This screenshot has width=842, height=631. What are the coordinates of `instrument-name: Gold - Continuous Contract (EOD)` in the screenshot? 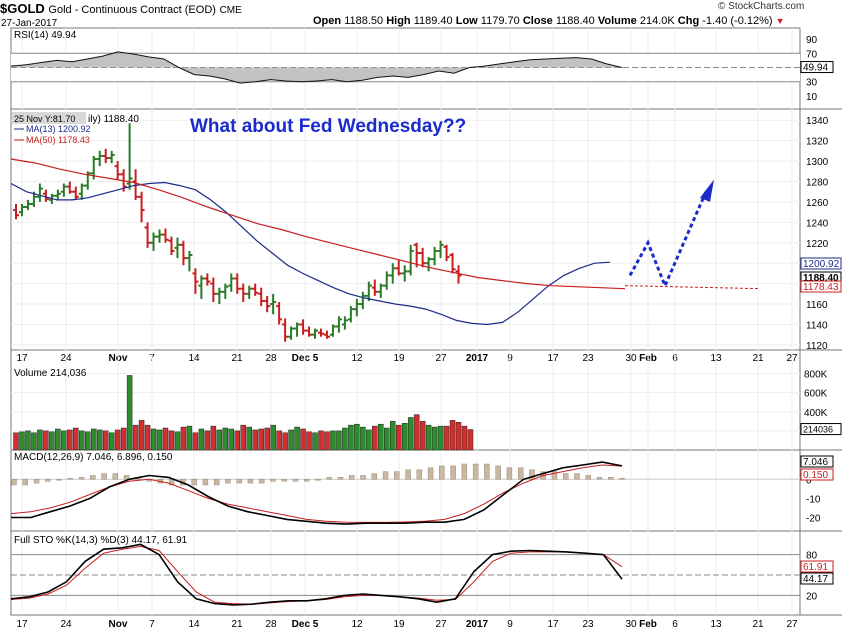 It's located at (132, 10).